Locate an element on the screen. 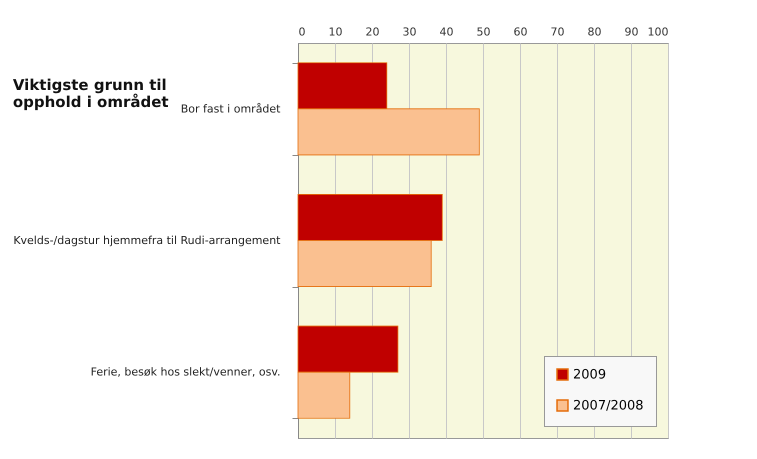 This screenshot has height=459, width=757. x-tick-label: 100 is located at coordinates (658, 32).